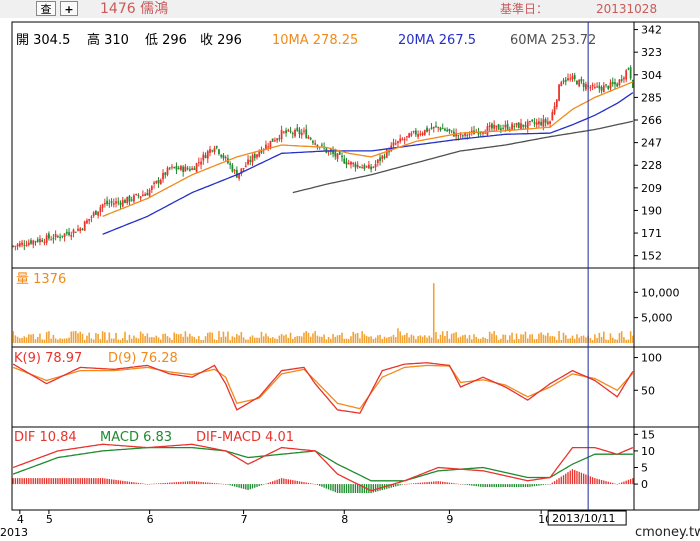 The height and width of the screenshot is (541, 700). What do you see at coordinates (323, 313) in the screenshot?
I see `volume-bars` at bounding box center [323, 313].